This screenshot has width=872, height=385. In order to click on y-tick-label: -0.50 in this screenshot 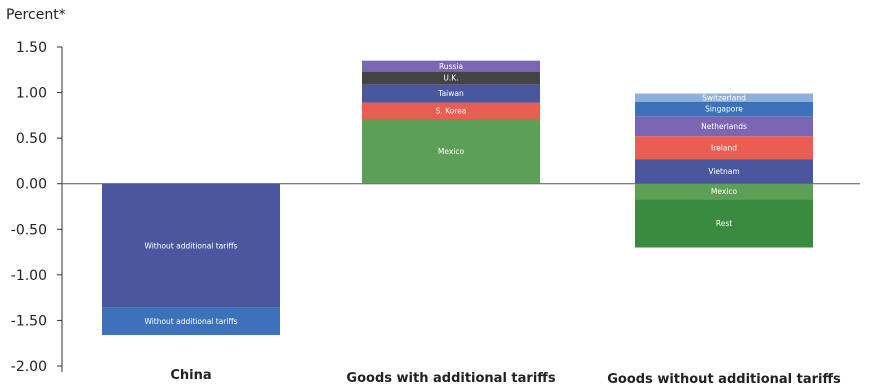, I will do `click(29, 230)`.